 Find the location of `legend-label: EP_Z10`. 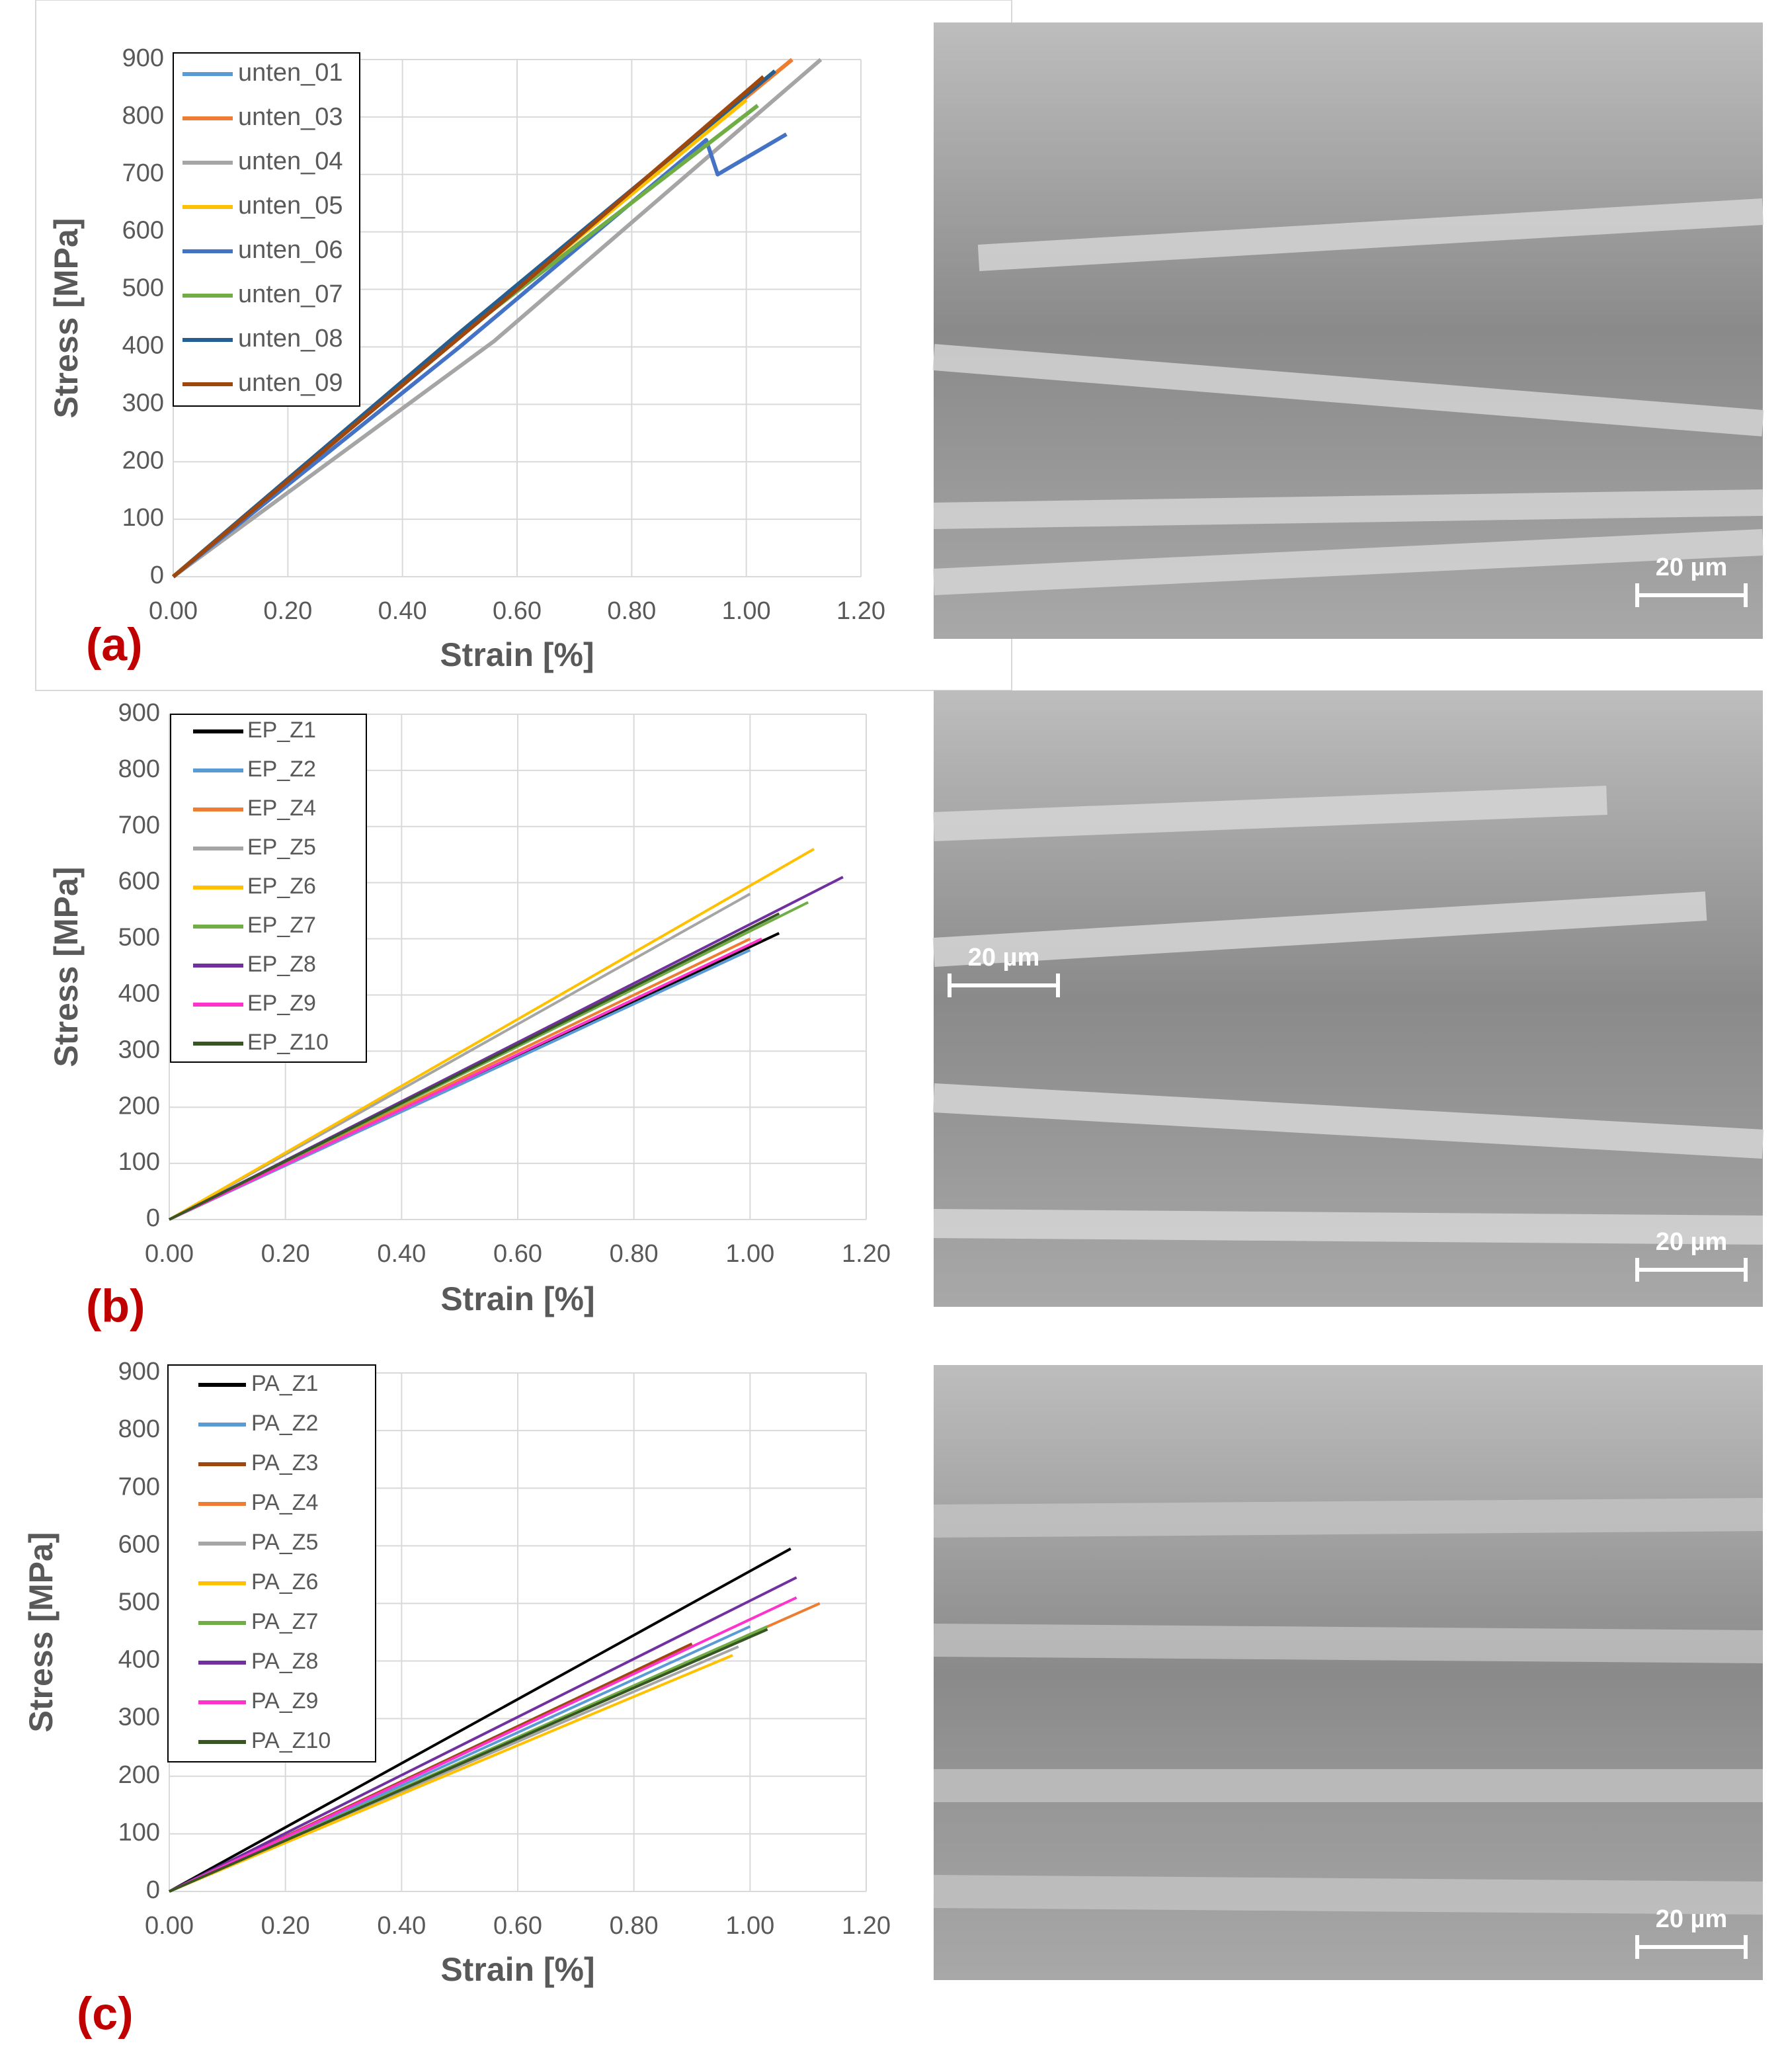

legend-label: EP_Z10 is located at coordinates (288, 1042).